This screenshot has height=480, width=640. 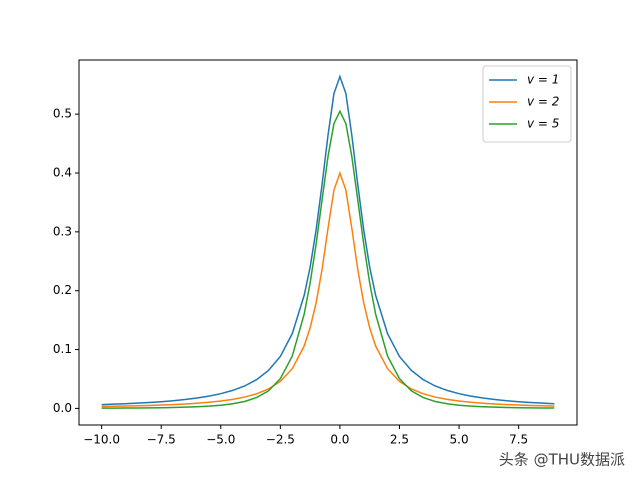 I want to click on y-tick-label: 0.4, so click(x=62, y=172).